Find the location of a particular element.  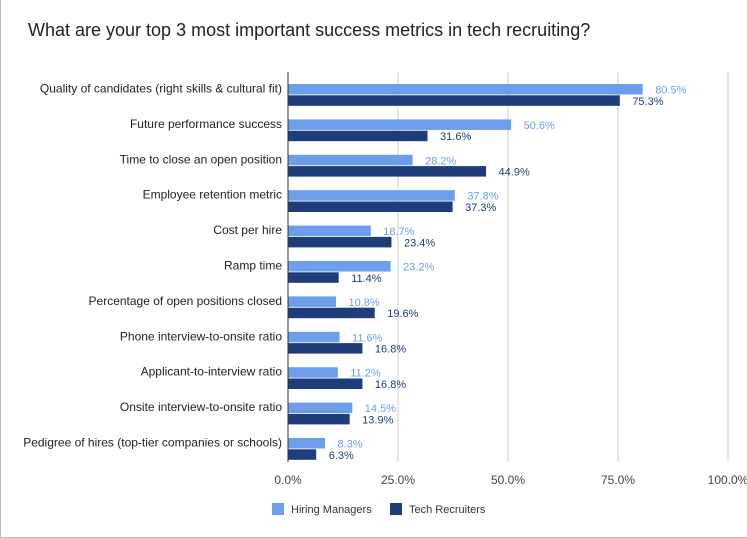

category-label: Future performance success is located at coordinates (206, 124).